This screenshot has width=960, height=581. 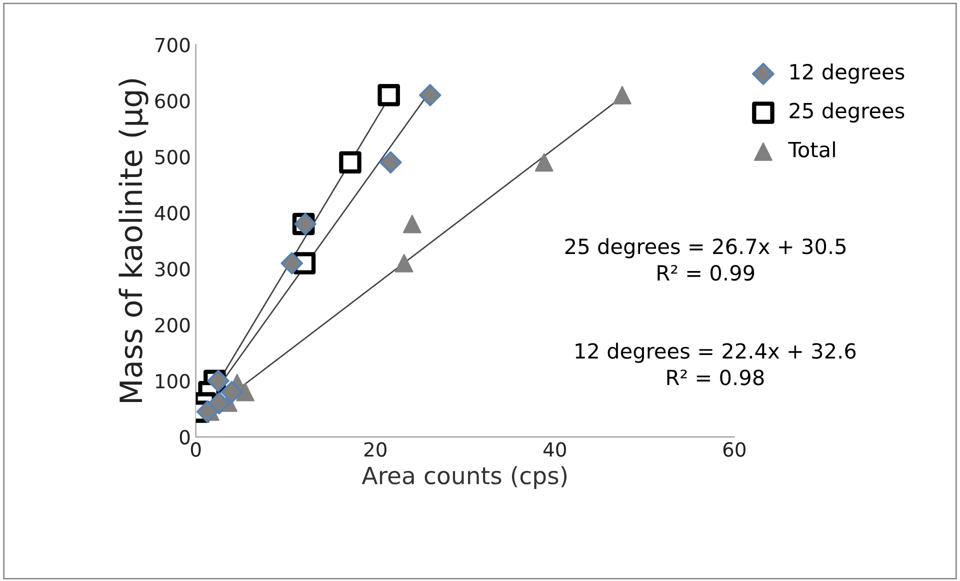 What do you see at coordinates (133, 240) in the screenshot?
I see `y-axis-title: Mass of kaolinite (µg)` at bounding box center [133, 240].